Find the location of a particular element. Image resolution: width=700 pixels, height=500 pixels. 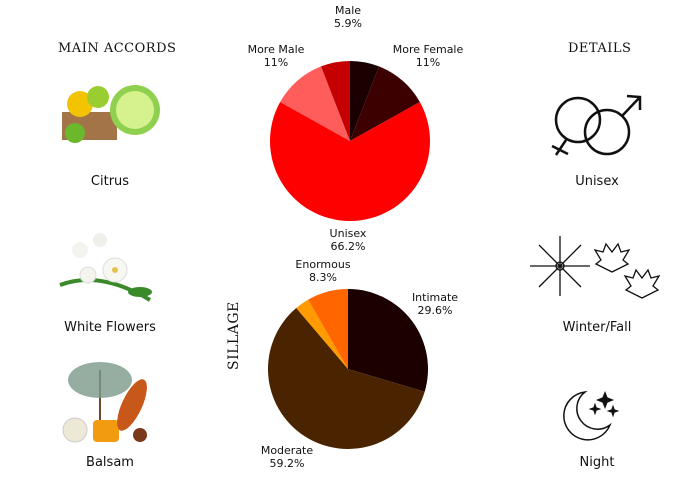

label-intimate: Intimate 29.6% is located at coordinates (435, 304).